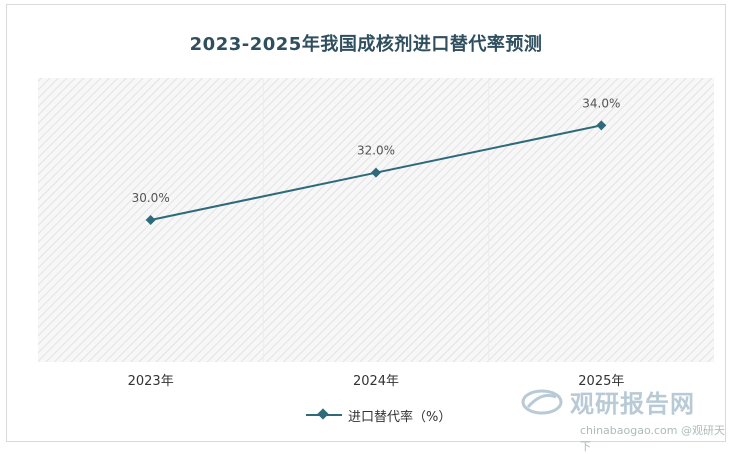 Image resolution: width=732 pixels, height=454 pixels. What do you see at coordinates (652, 438) in the screenshot?
I see `watermark-credit-text: @观研天下` at bounding box center [652, 438].